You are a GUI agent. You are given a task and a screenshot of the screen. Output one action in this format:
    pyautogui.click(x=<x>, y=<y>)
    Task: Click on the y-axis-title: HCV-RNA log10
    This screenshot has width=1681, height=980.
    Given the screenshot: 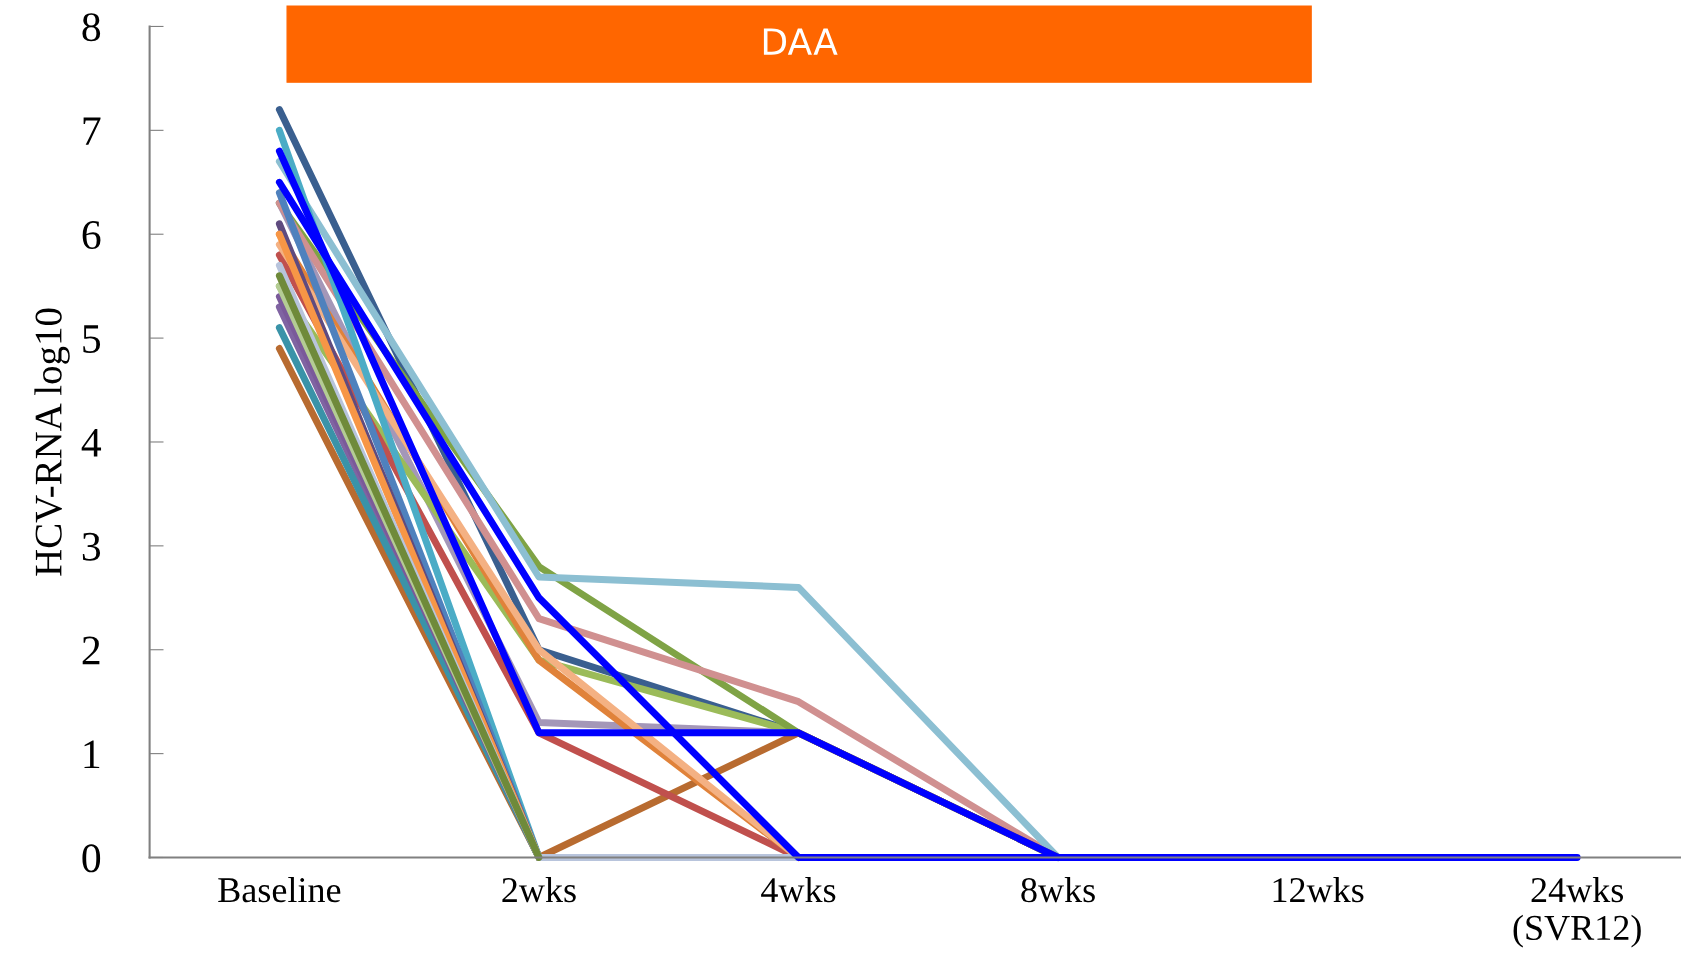 What is the action you would take?
    pyautogui.click(x=52, y=442)
    